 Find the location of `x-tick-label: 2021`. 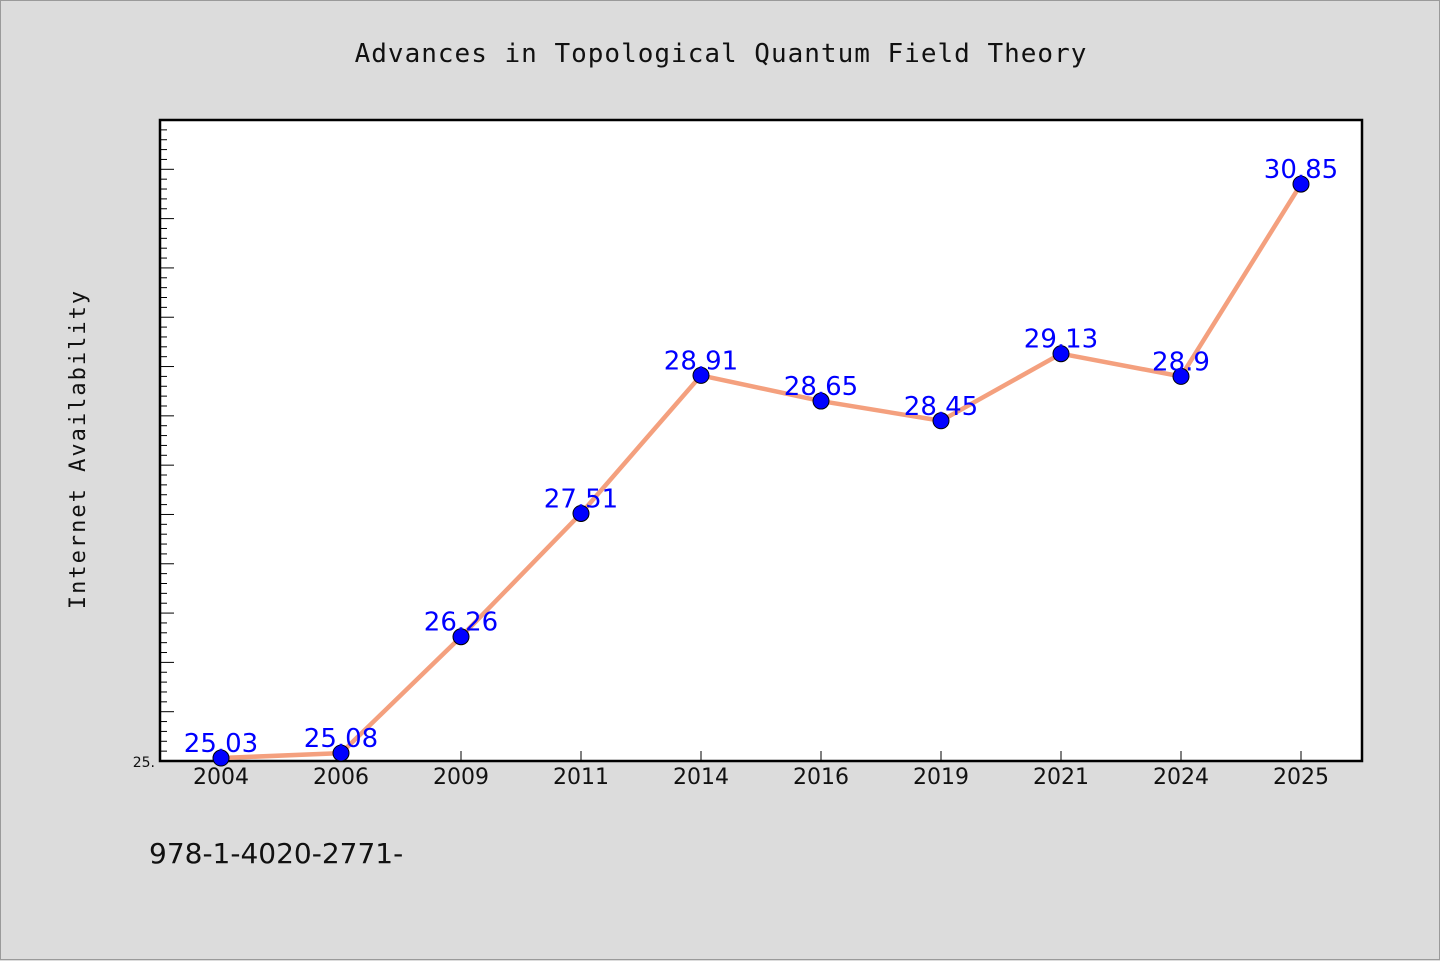

x-tick-label: 2021 is located at coordinates (1061, 777).